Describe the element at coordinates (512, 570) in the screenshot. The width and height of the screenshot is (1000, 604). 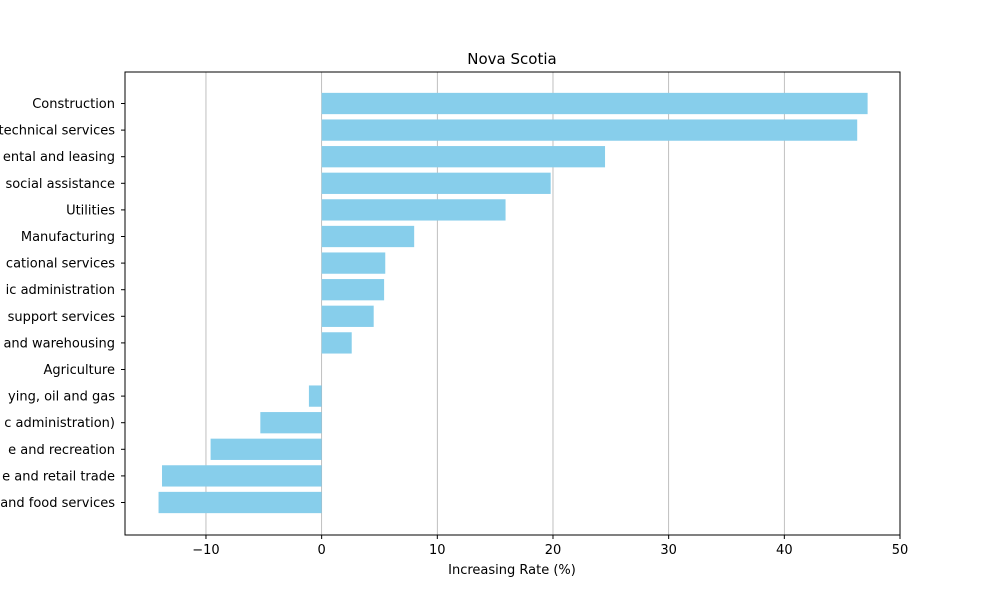
I see `x-axis-label: Increasing Rate (%)` at that location.